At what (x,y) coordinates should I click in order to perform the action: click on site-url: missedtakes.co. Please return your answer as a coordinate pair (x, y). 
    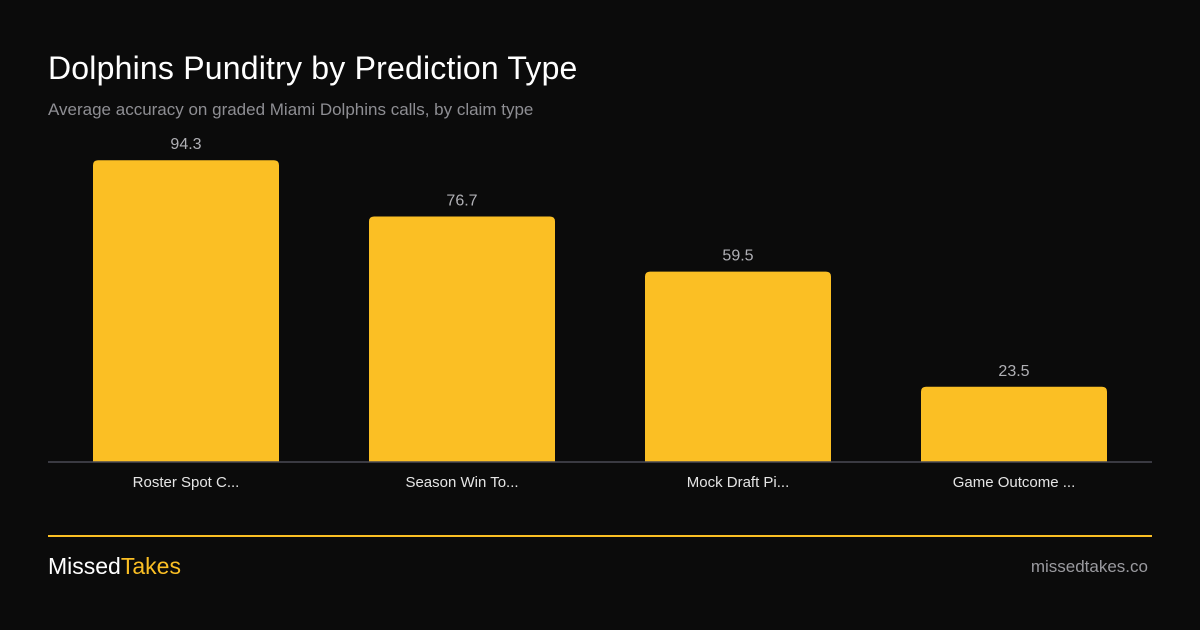
    Looking at the image, I should click on (1089, 566).